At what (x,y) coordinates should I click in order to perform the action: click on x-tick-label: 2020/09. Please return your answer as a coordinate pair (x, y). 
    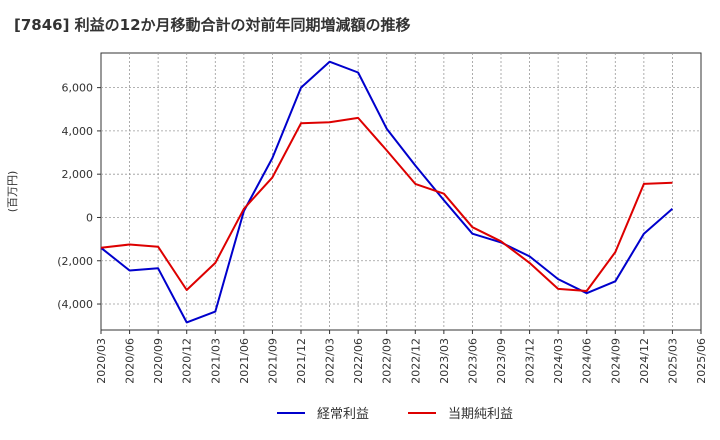
    Looking at the image, I should click on (158, 361).